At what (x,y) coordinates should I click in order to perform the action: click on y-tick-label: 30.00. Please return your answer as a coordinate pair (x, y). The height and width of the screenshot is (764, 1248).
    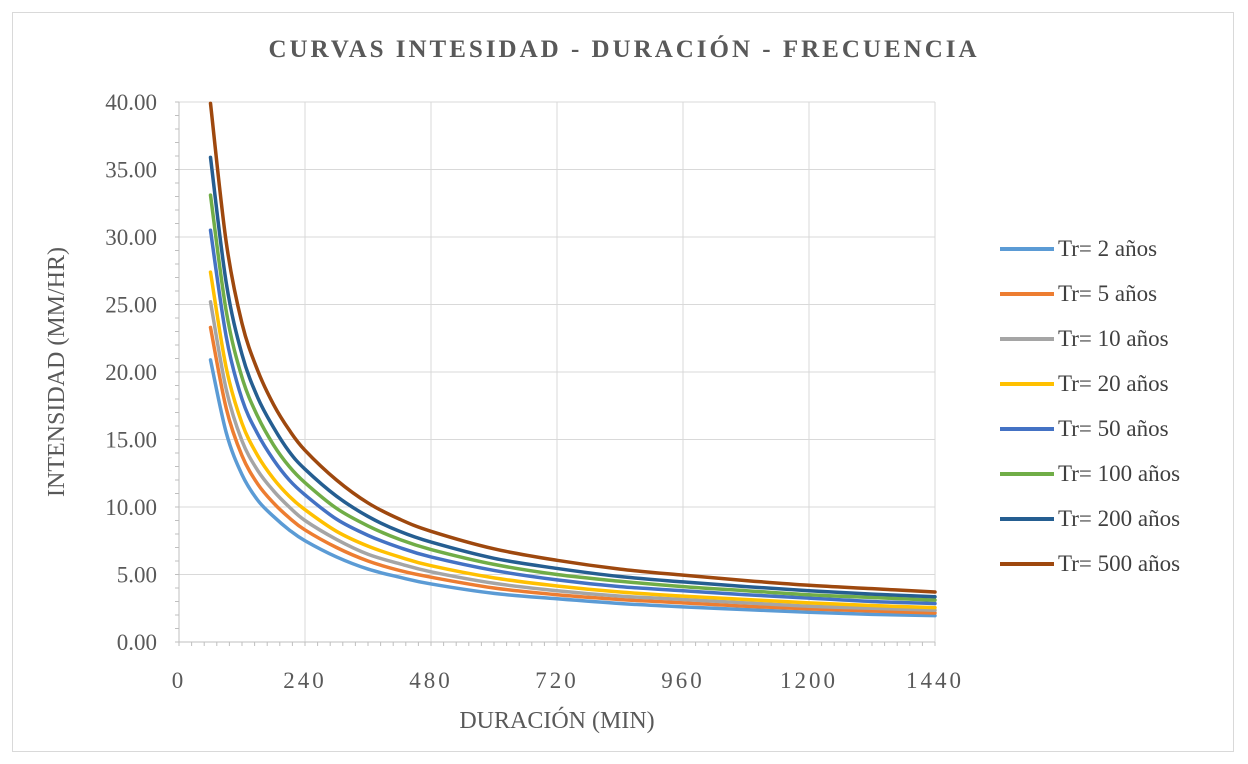
    Looking at the image, I should click on (131, 237).